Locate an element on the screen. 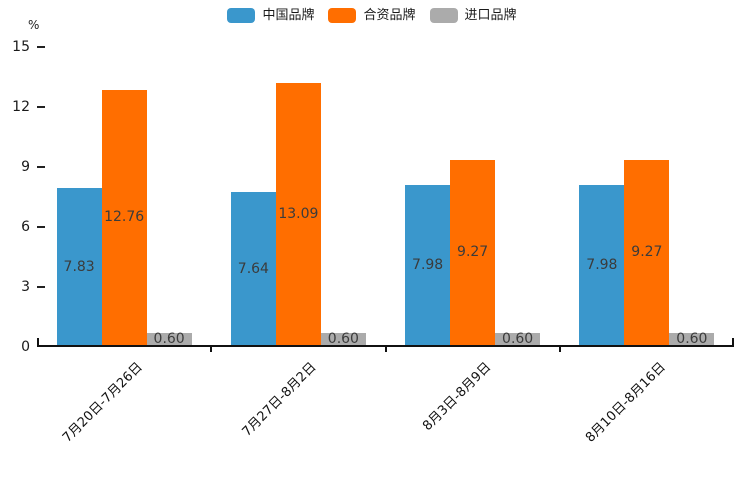  bar-value-label: 7.83 is located at coordinates (79, 266).